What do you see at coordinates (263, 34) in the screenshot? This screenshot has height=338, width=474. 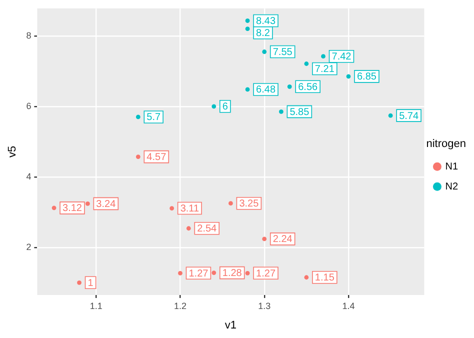 I see `data-label: 8.2` at bounding box center [263, 34].